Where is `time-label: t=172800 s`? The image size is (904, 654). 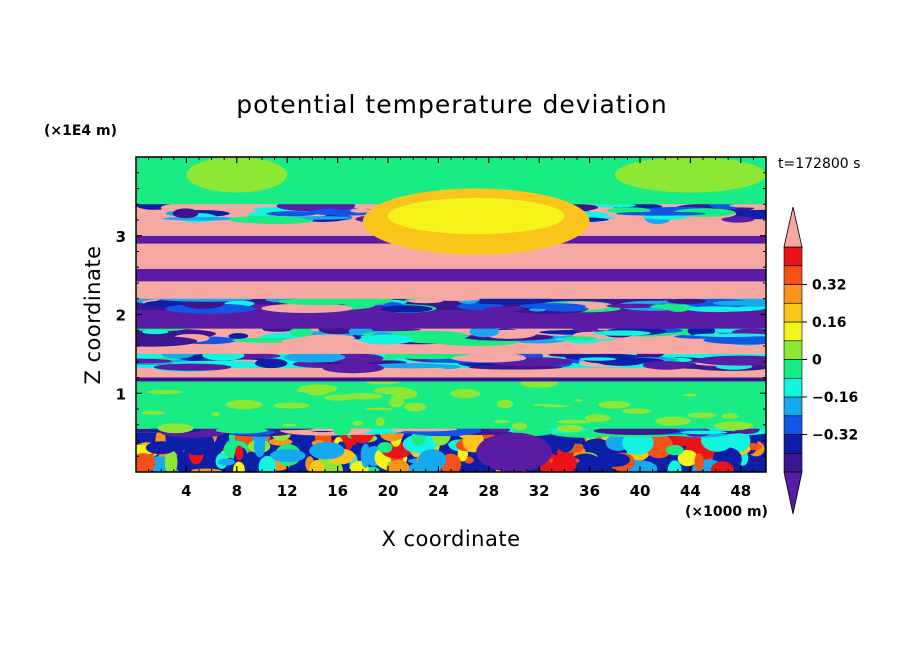
time-label: t=172800 s is located at coordinates (819, 164).